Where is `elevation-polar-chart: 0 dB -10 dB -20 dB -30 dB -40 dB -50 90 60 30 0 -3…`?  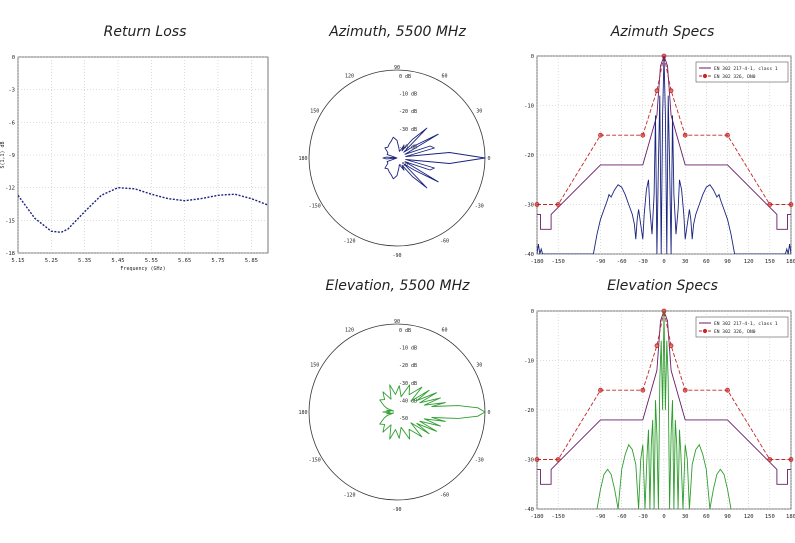 elevation-polar-chart: 0 dB -10 dB -20 dB -30 dB -40 dB -50 90 60 30 0 -3… is located at coordinates (394, 416).